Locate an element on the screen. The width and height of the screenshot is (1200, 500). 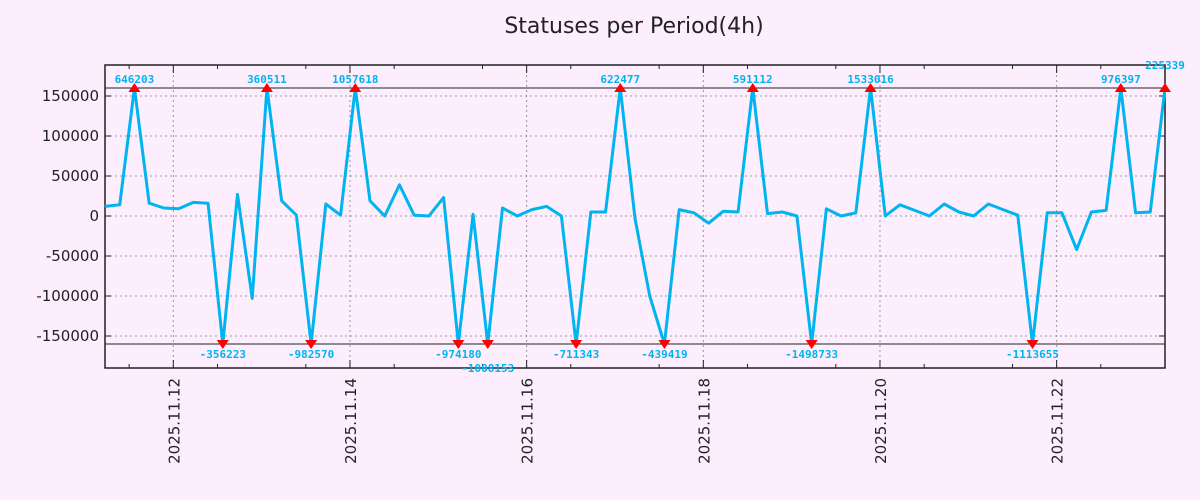
y-tick-label: 100000 is located at coordinates (70, 136).